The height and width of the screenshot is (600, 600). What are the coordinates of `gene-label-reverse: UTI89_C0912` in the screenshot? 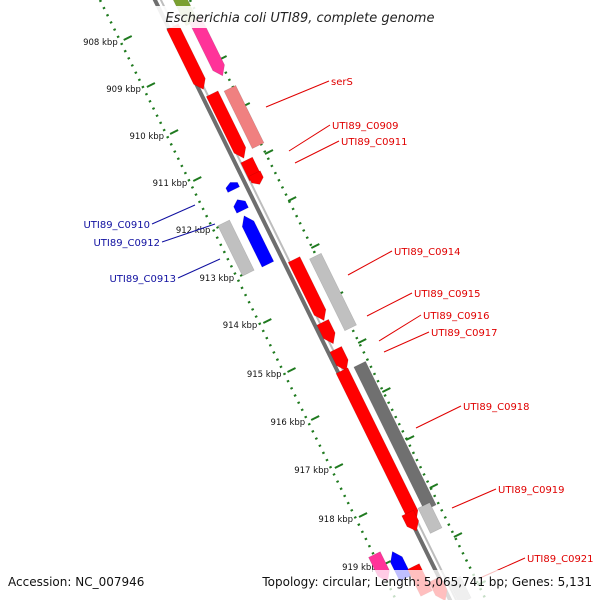 It's located at (126, 243).